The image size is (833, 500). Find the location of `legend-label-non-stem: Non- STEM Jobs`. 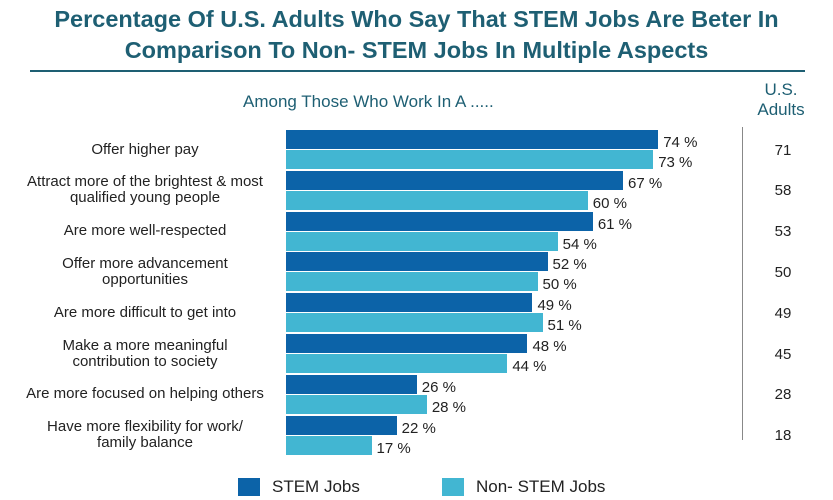

legend-label-non-stem: Non- STEM Jobs is located at coordinates (541, 486).